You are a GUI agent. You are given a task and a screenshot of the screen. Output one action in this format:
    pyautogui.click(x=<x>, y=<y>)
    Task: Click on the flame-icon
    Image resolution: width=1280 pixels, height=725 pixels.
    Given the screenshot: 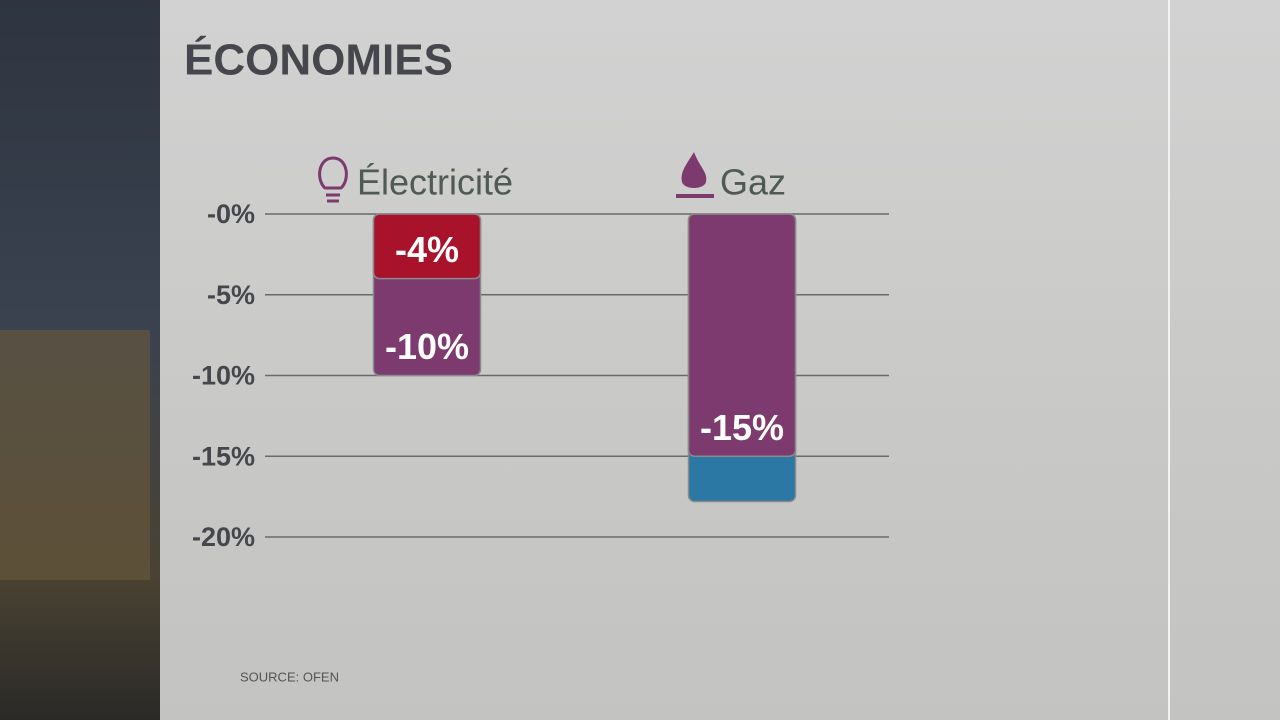 What is the action you would take?
    pyautogui.click(x=695, y=175)
    